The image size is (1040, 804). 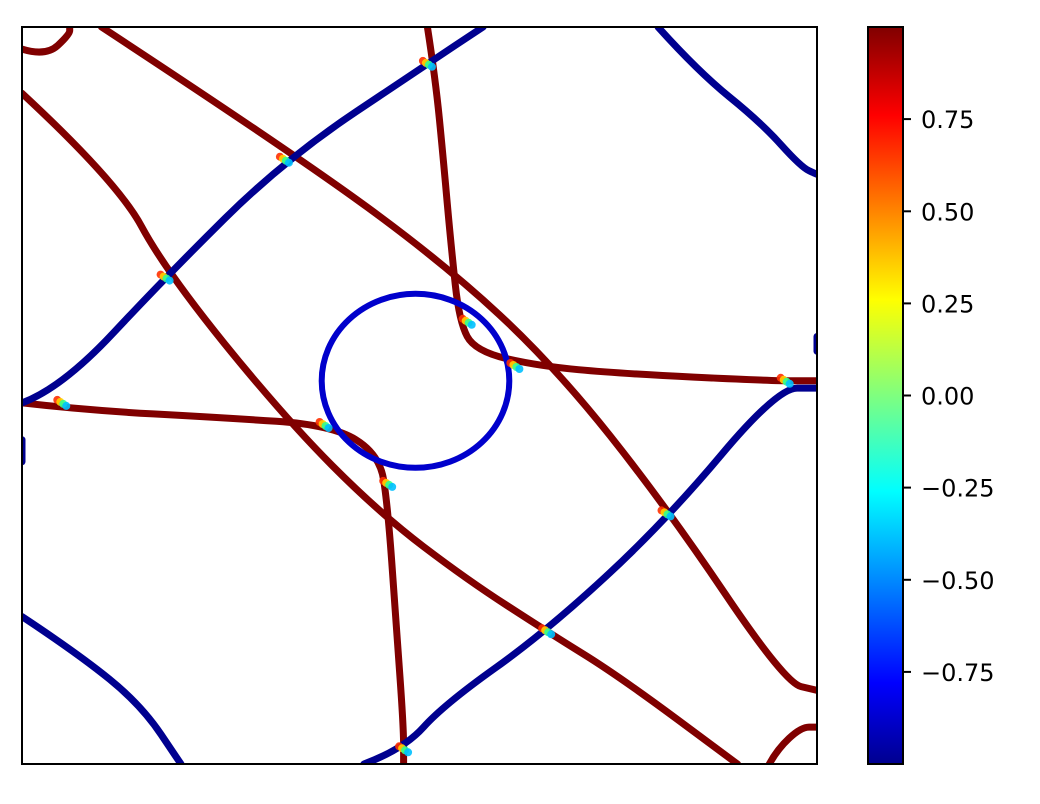 What do you see at coordinates (958, 673) in the screenshot?
I see `colorbar-tick-label-1: −0.75` at bounding box center [958, 673].